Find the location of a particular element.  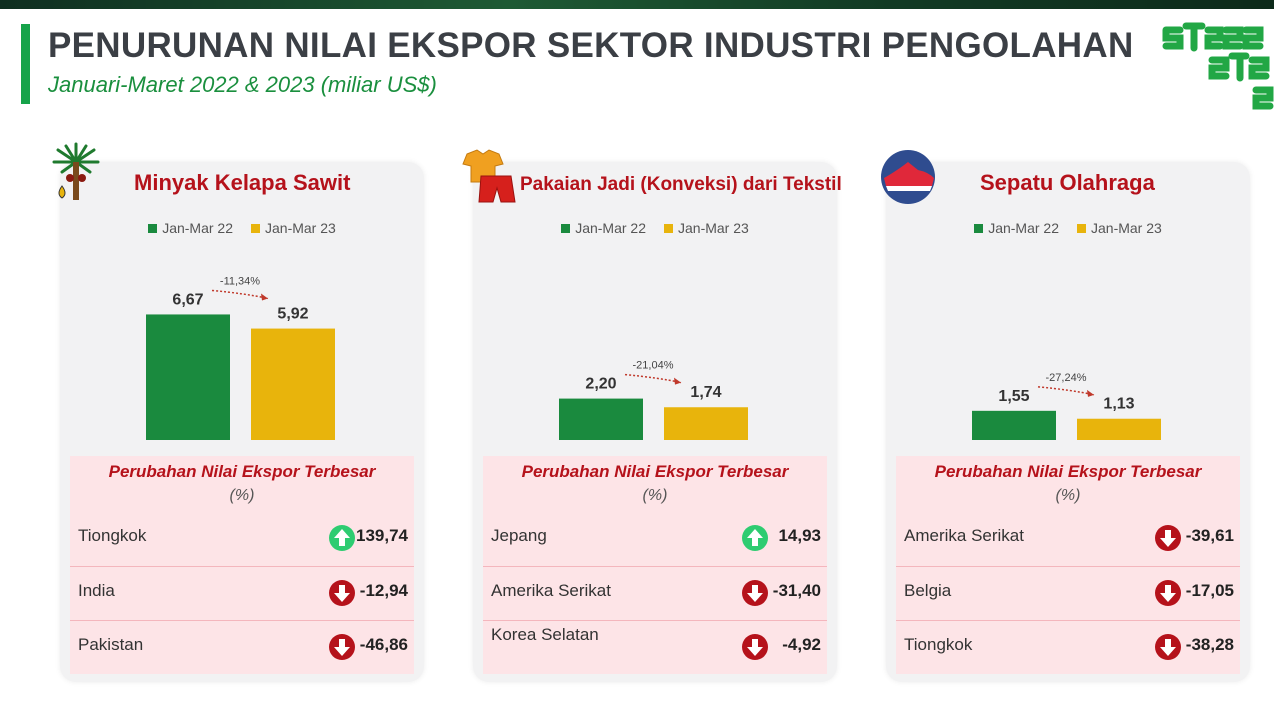

clothing-icon is located at coordinates (489, 176).